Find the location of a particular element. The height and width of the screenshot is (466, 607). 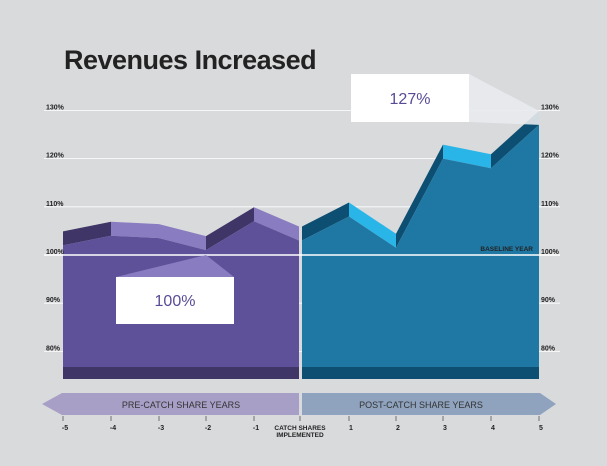

pre-callout-box is located at coordinates (175, 300).